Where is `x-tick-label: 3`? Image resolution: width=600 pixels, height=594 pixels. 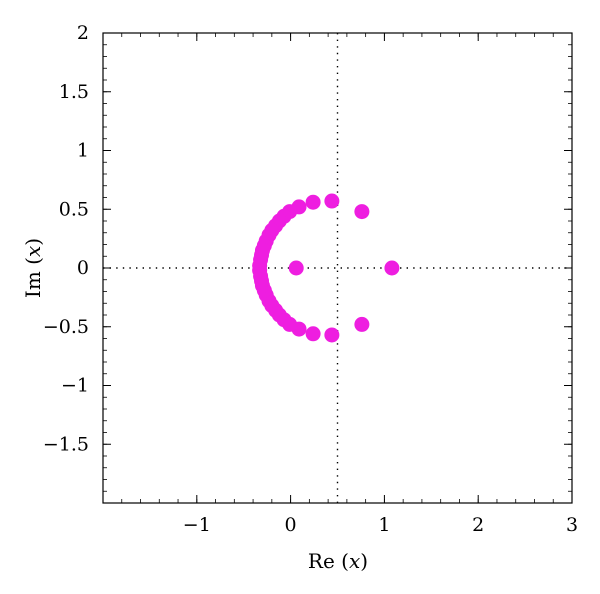
x-tick-label: 3 is located at coordinates (572, 525).